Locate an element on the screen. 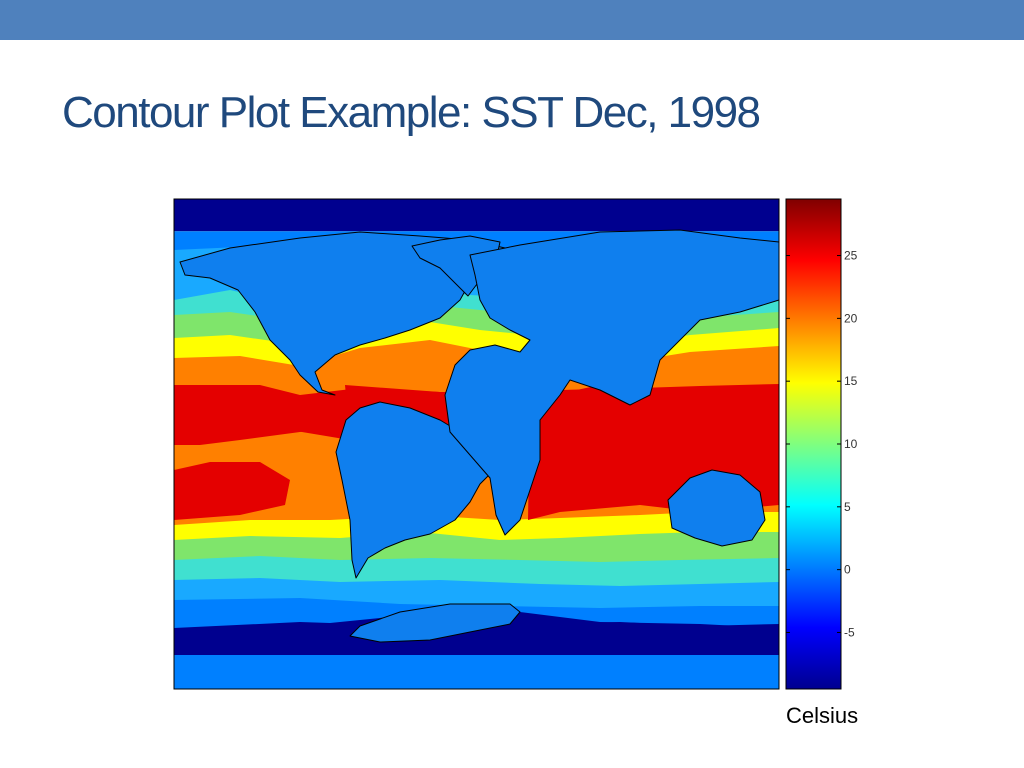 The width and height of the screenshot is (1024, 768). slide-accent-bar is located at coordinates (512, 20).